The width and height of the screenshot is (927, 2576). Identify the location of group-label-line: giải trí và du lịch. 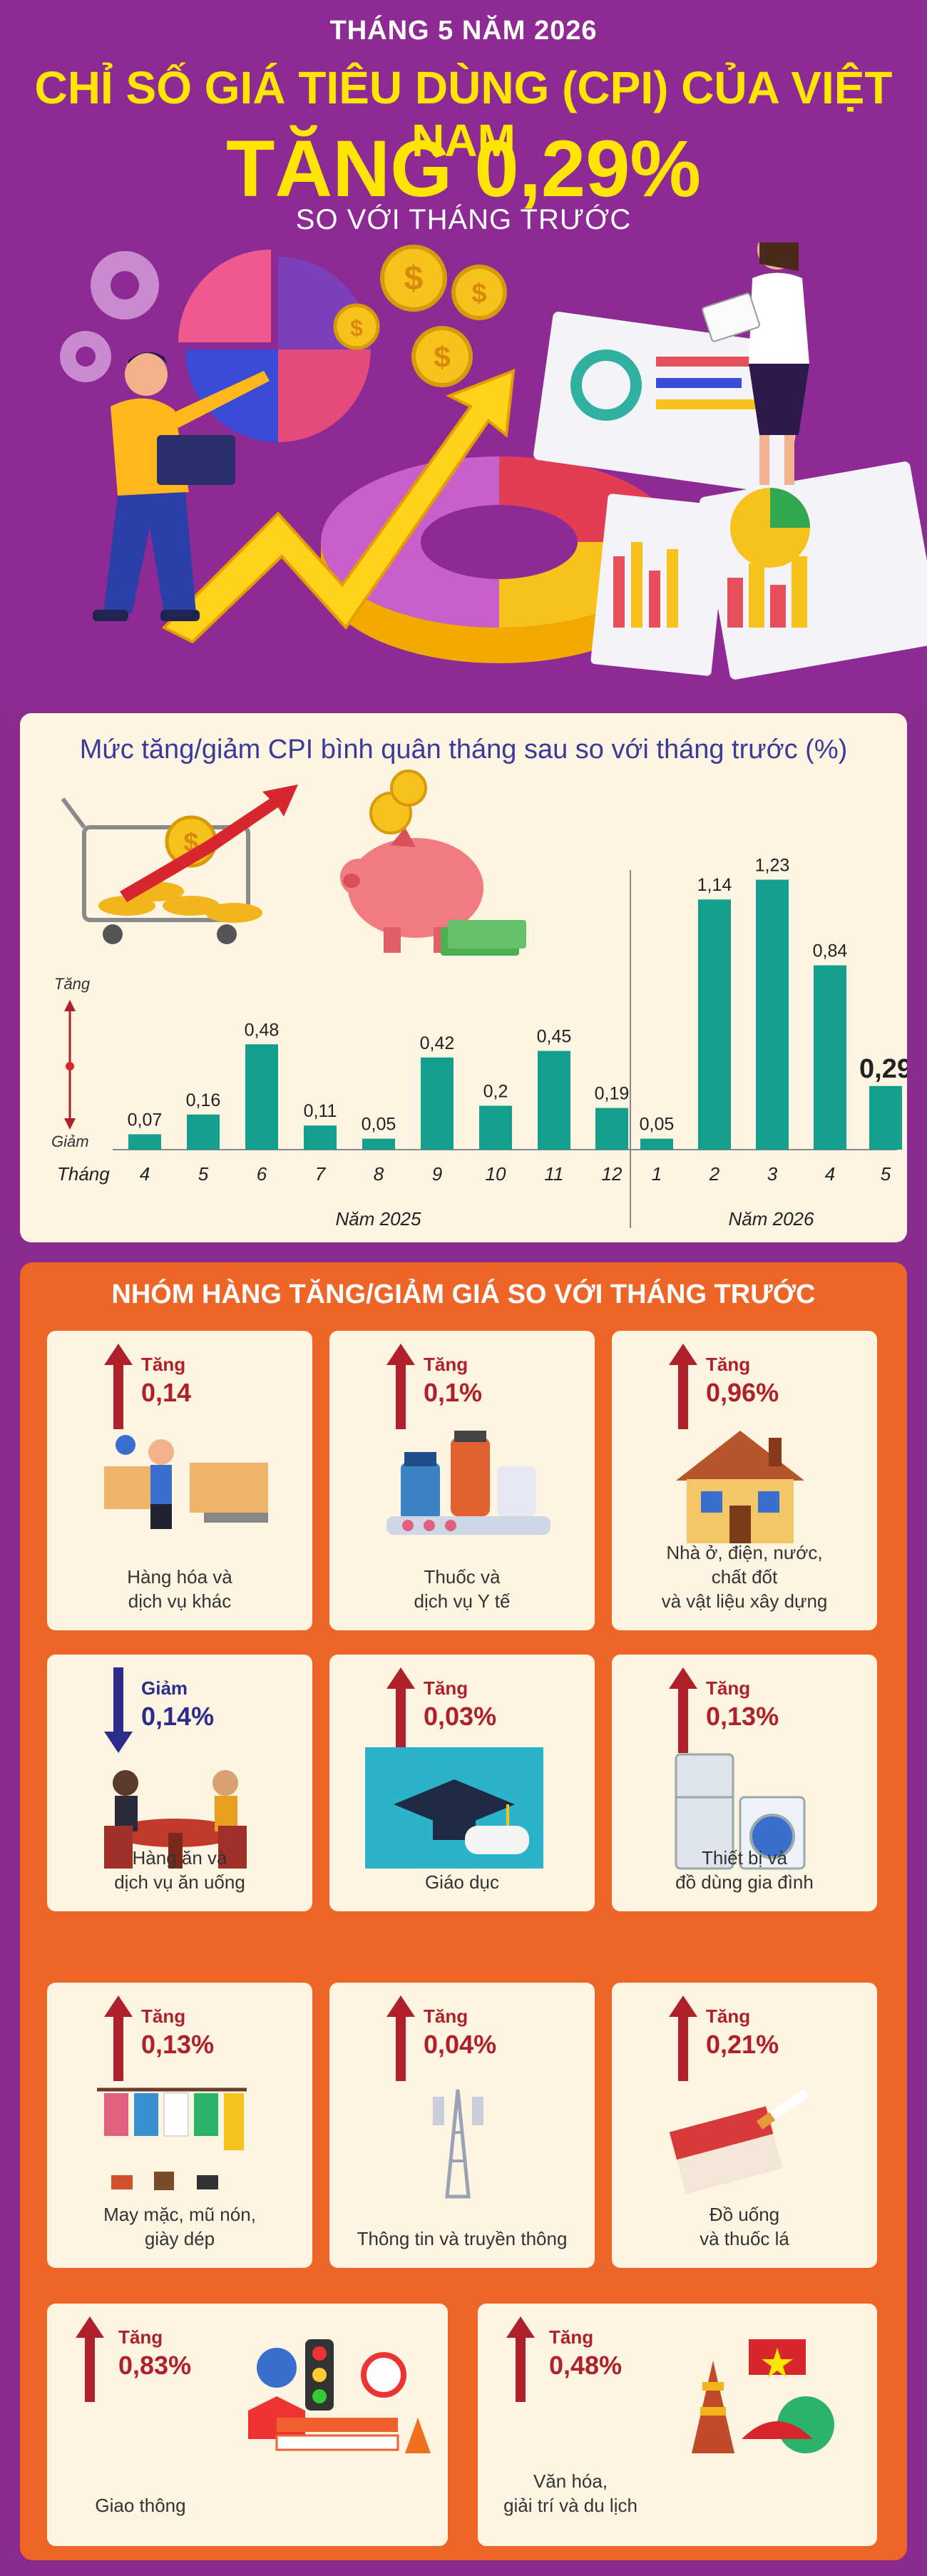
(570, 2506).